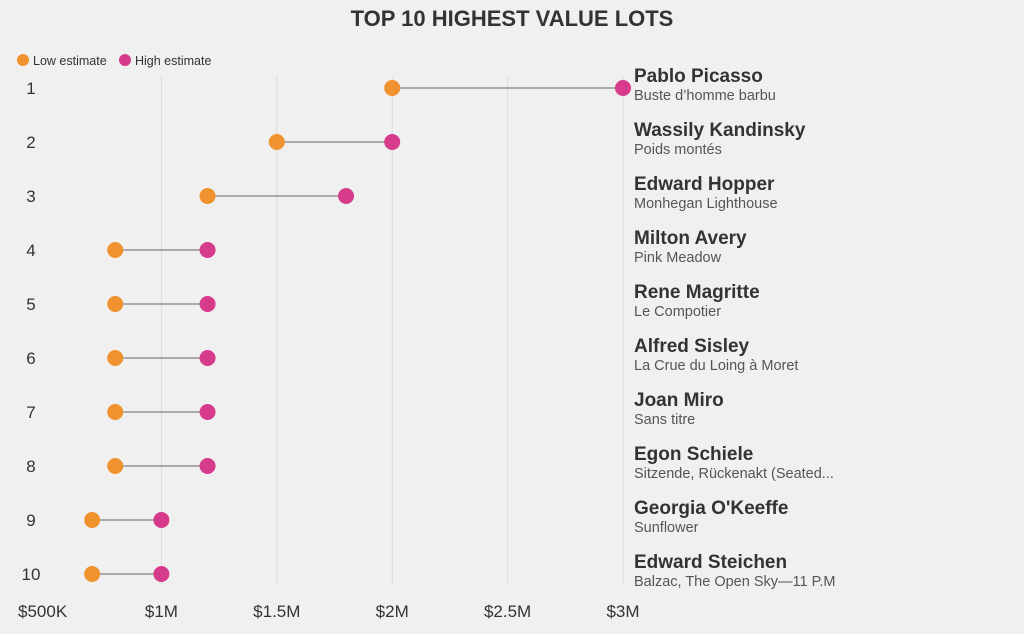 Image resolution: width=1024 pixels, height=634 pixels. Describe the element at coordinates (678, 150) in the screenshot. I see `work-title: Poids montés` at that location.